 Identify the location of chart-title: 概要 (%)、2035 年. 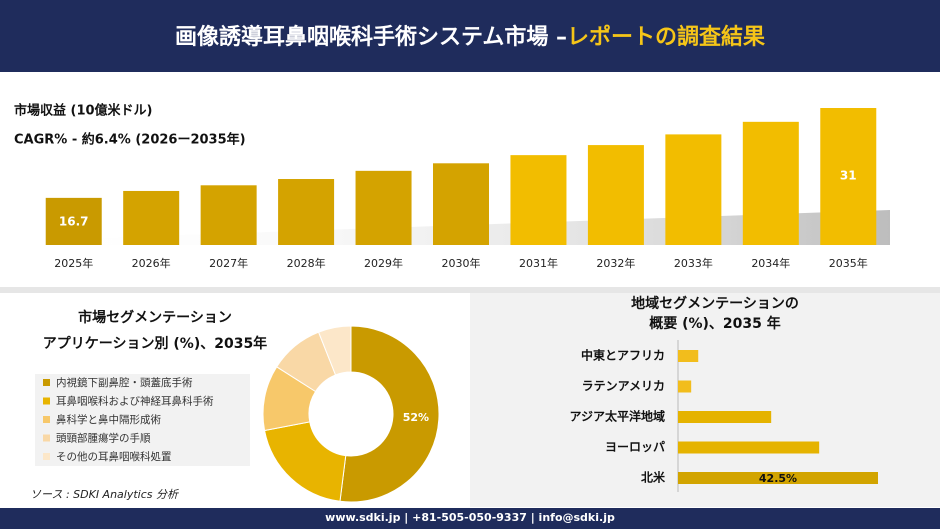
(715, 323).